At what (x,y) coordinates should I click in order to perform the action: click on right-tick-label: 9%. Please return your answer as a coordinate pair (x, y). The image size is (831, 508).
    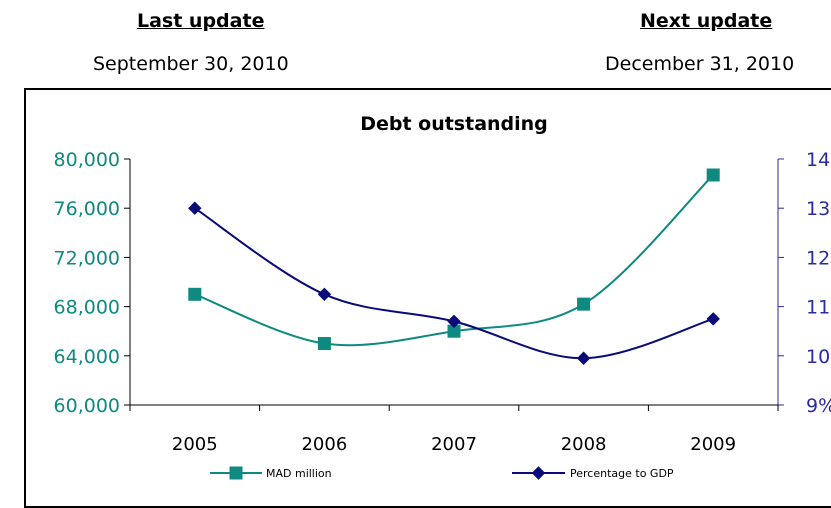
    Looking at the image, I should click on (818, 406).